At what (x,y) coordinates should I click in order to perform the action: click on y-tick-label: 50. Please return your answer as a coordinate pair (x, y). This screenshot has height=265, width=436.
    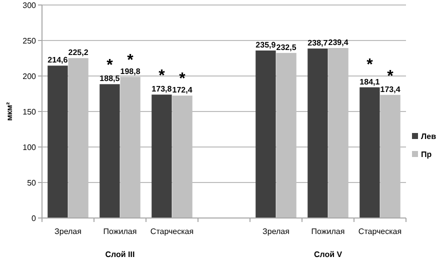
    Looking at the image, I should click on (32, 183).